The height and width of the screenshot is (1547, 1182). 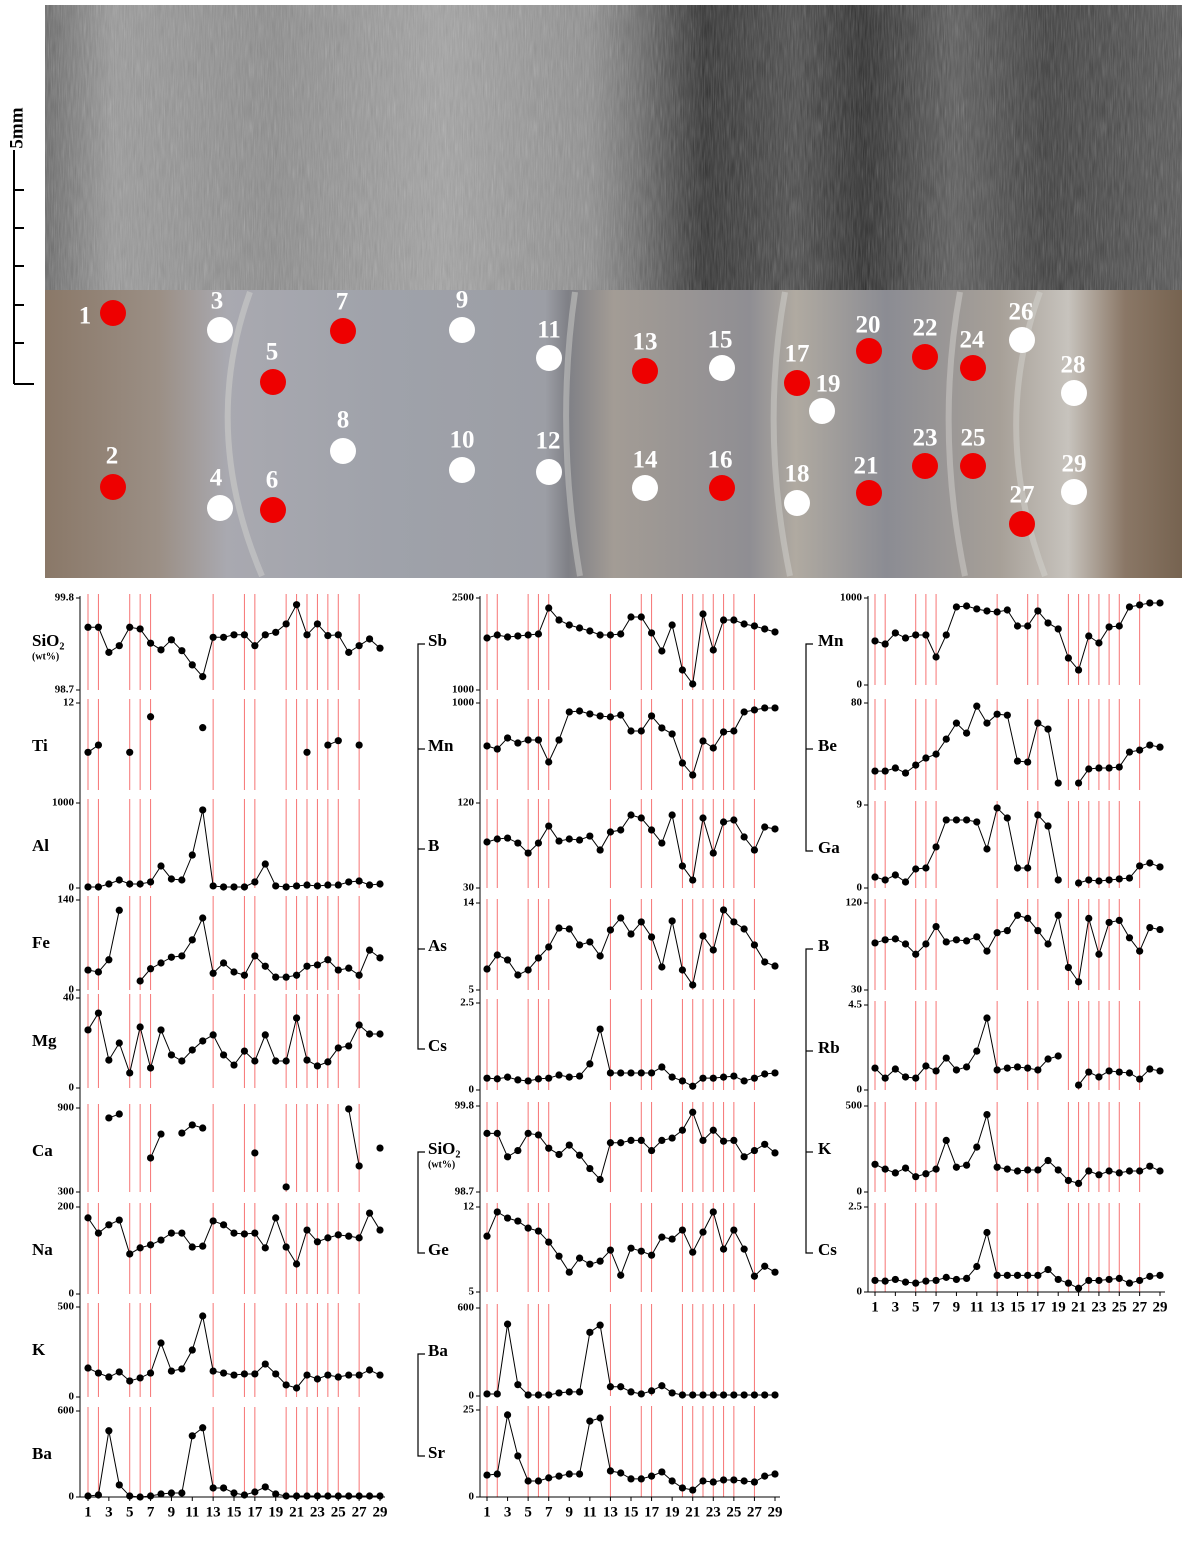 I want to click on x-tick-label: 15, so click(x=234, y=1512).